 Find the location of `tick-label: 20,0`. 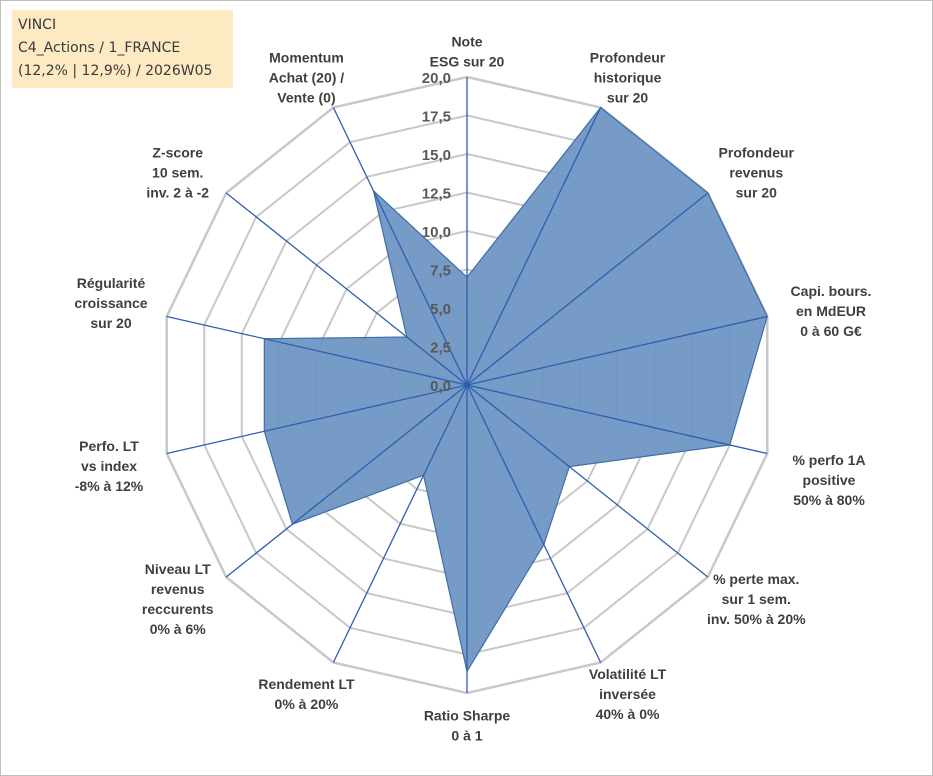

tick-label: 20,0 is located at coordinates (436, 78).